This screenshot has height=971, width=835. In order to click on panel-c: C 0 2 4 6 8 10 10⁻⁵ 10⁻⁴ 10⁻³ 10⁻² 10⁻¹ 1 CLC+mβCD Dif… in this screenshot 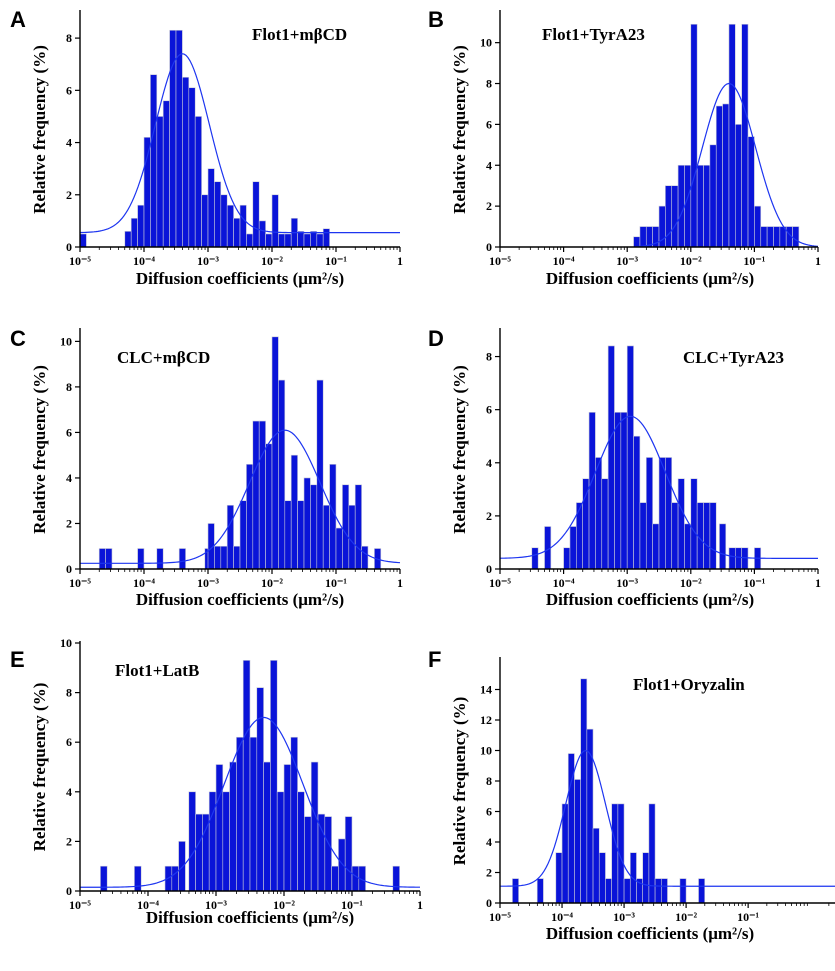, I will do `click(206, 467)`.